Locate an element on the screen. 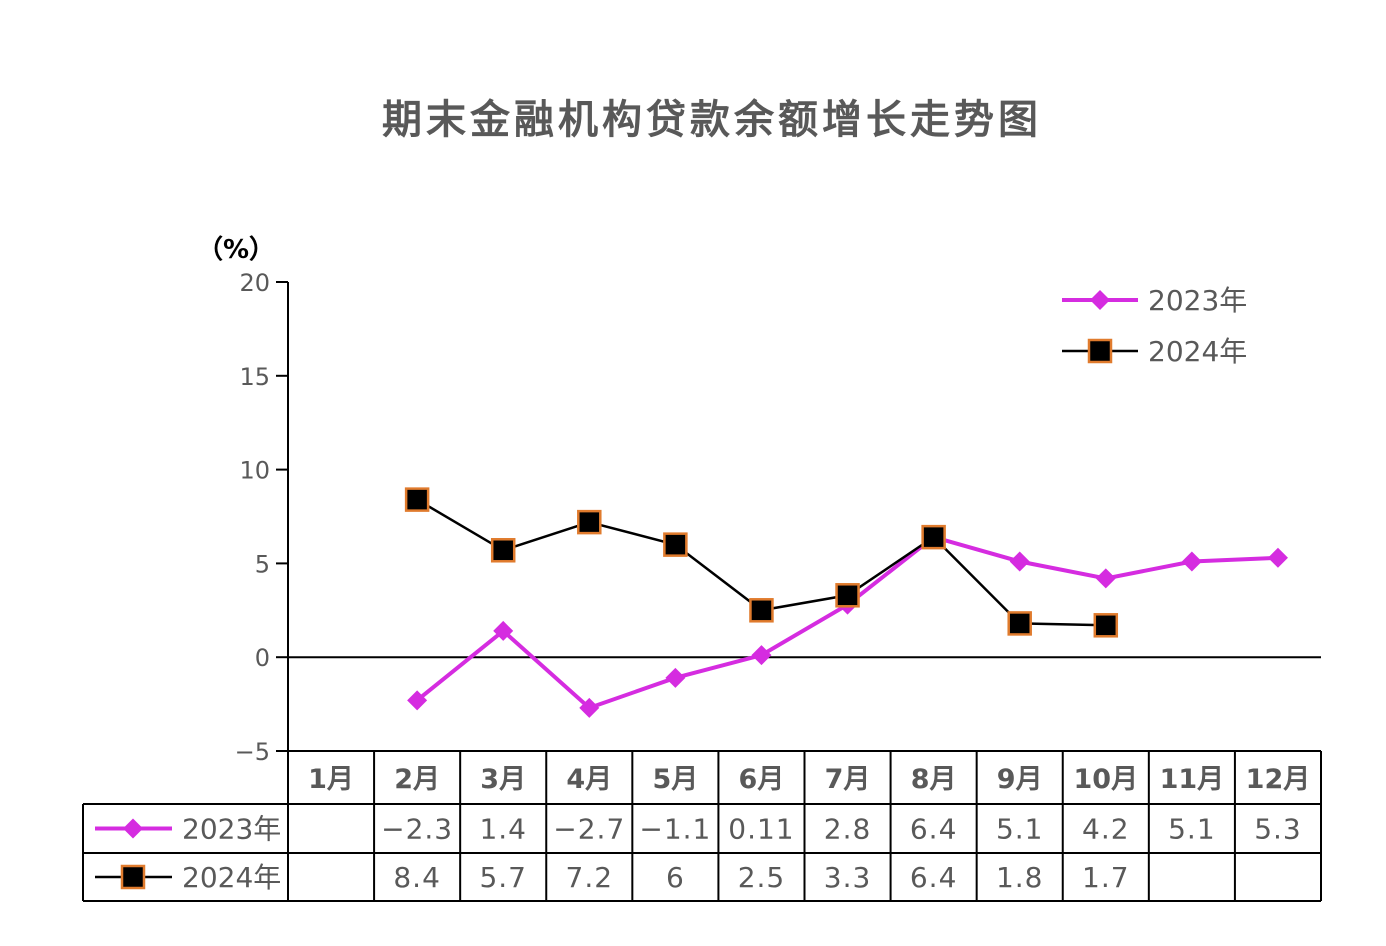 This screenshot has height=946, width=1386. category-label: 8月 is located at coordinates (934, 779).